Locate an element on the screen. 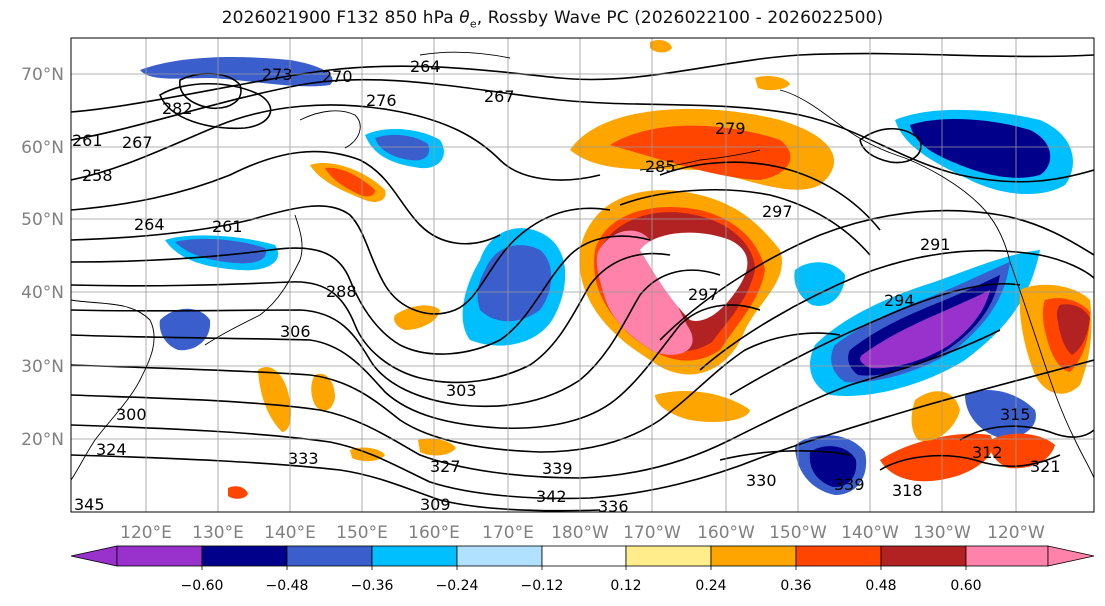 The image size is (1105, 606). contour-label: 327 is located at coordinates (445, 466).